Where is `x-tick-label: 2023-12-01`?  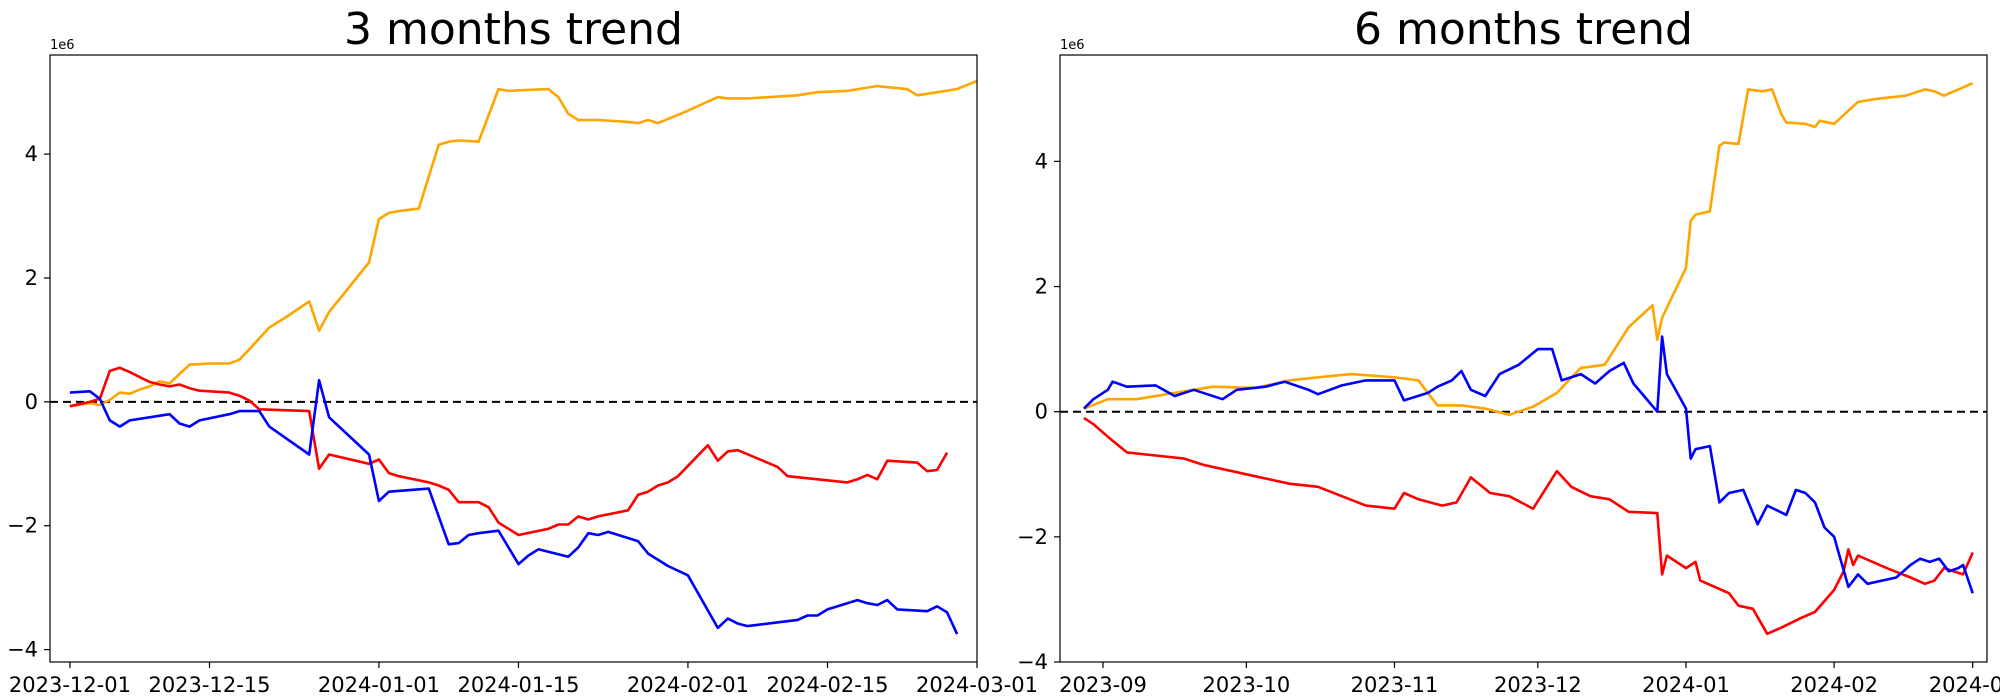
x-tick-label: 2023-12-01 is located at coordinates (70, 685).